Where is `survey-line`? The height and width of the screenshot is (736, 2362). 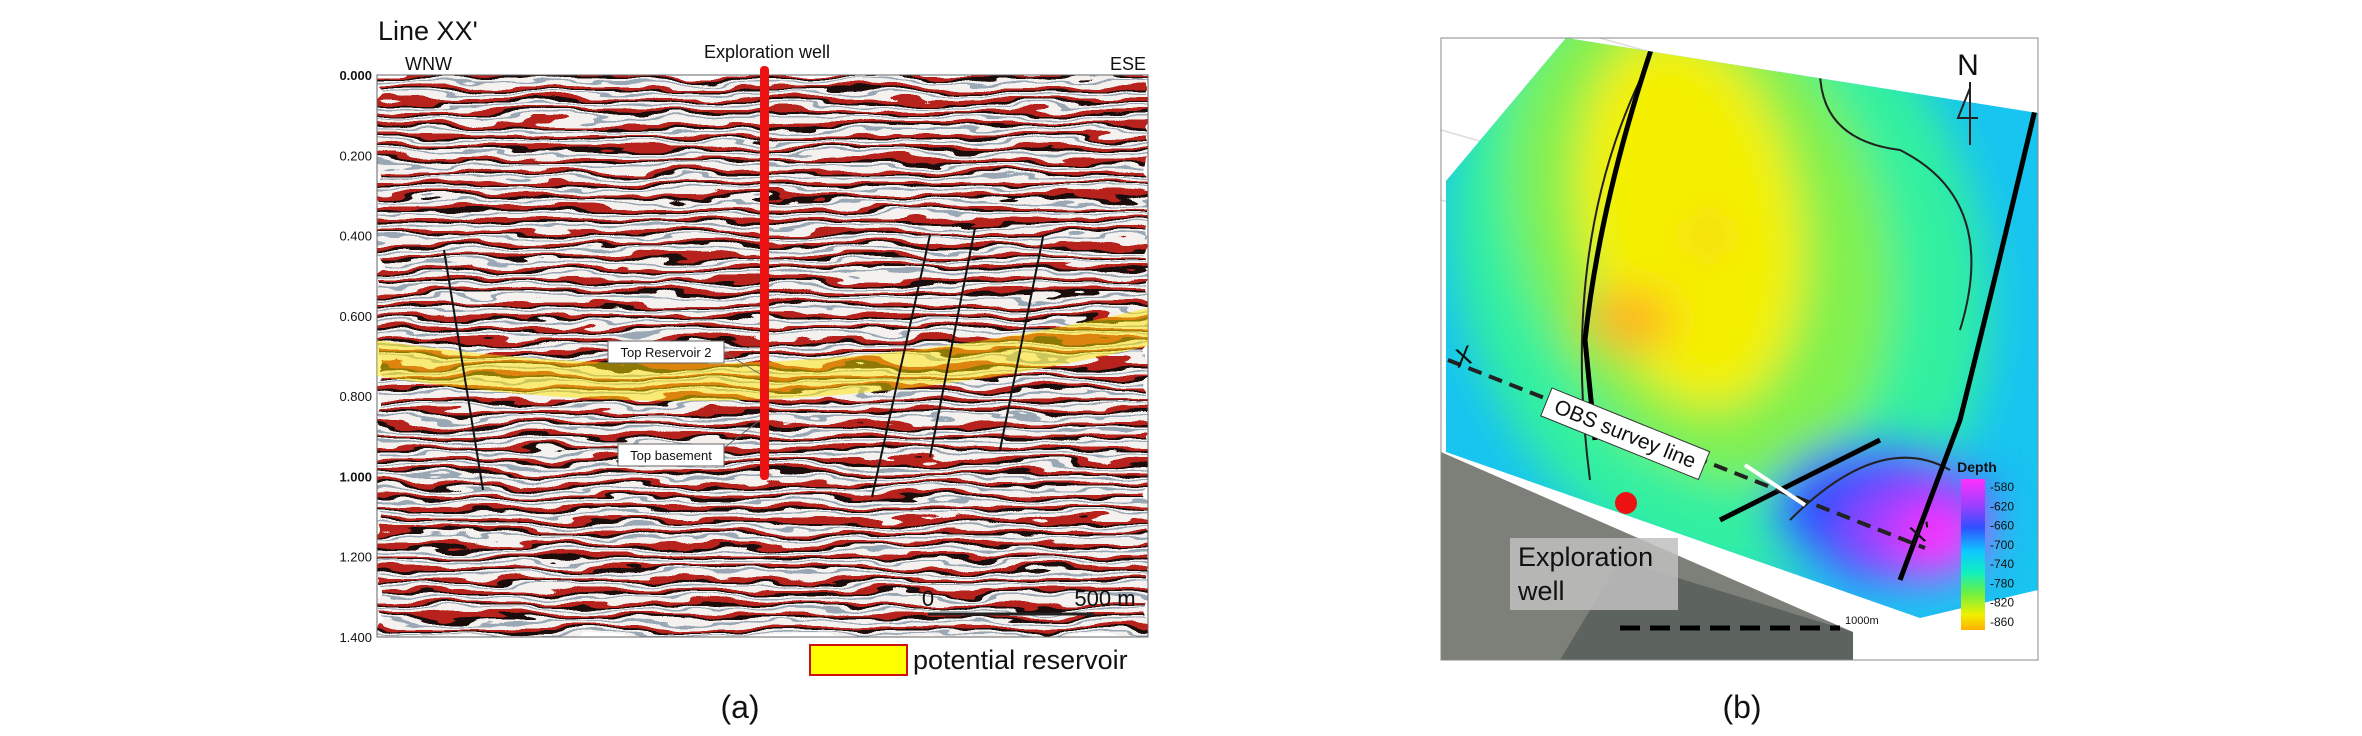
survey-line is located at coordinates (1686, 454).